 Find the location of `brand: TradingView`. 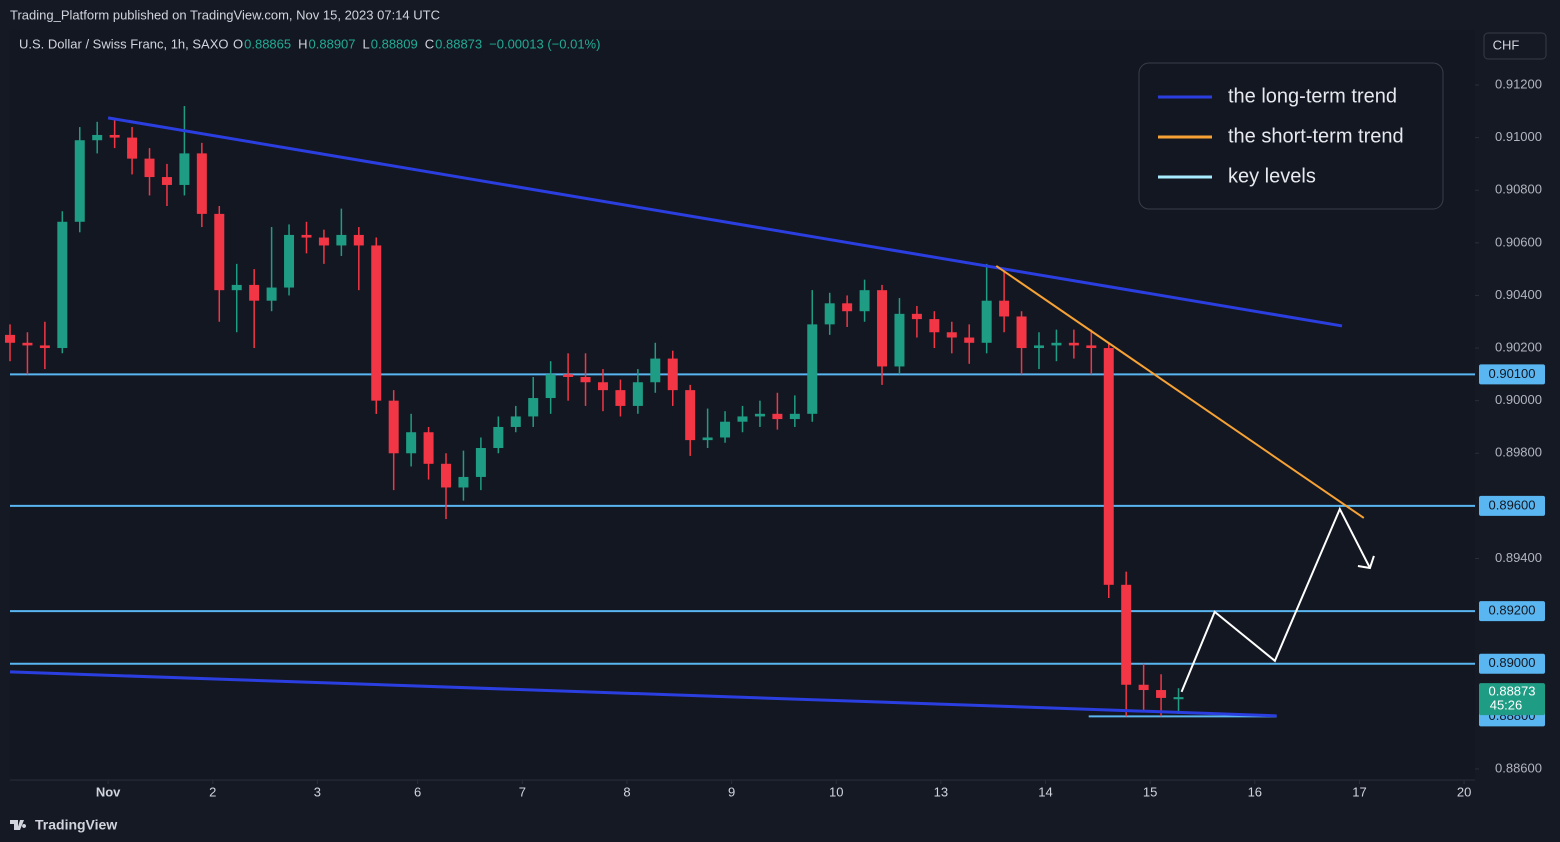

brand: TradingView is located at coordinates (76, 825).